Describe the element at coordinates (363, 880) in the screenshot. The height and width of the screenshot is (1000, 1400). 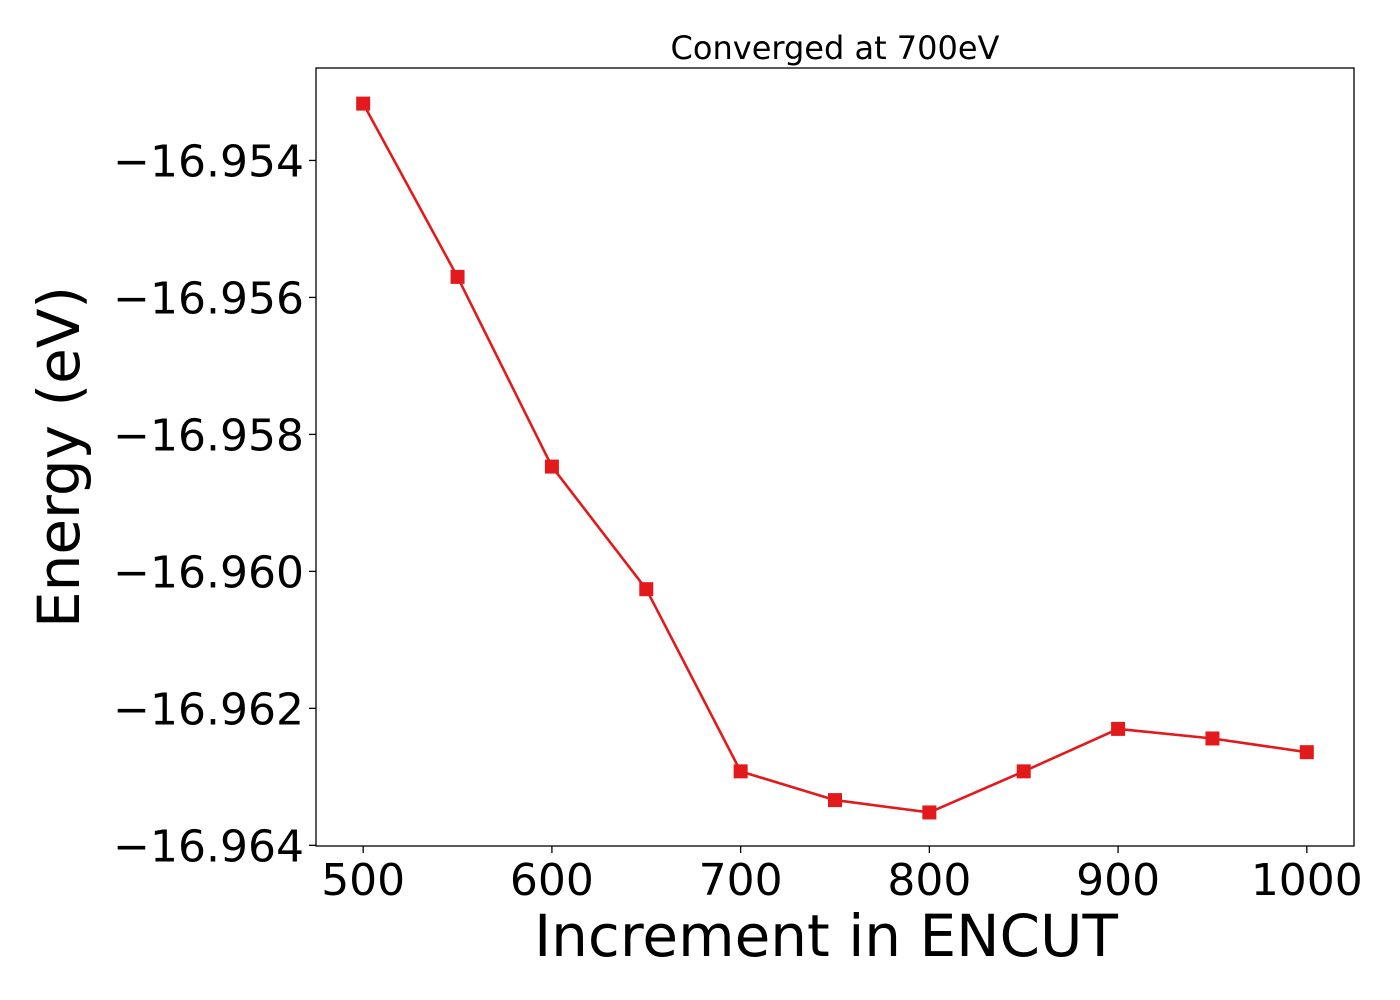
I see `x-tick-label: 500` at that location.